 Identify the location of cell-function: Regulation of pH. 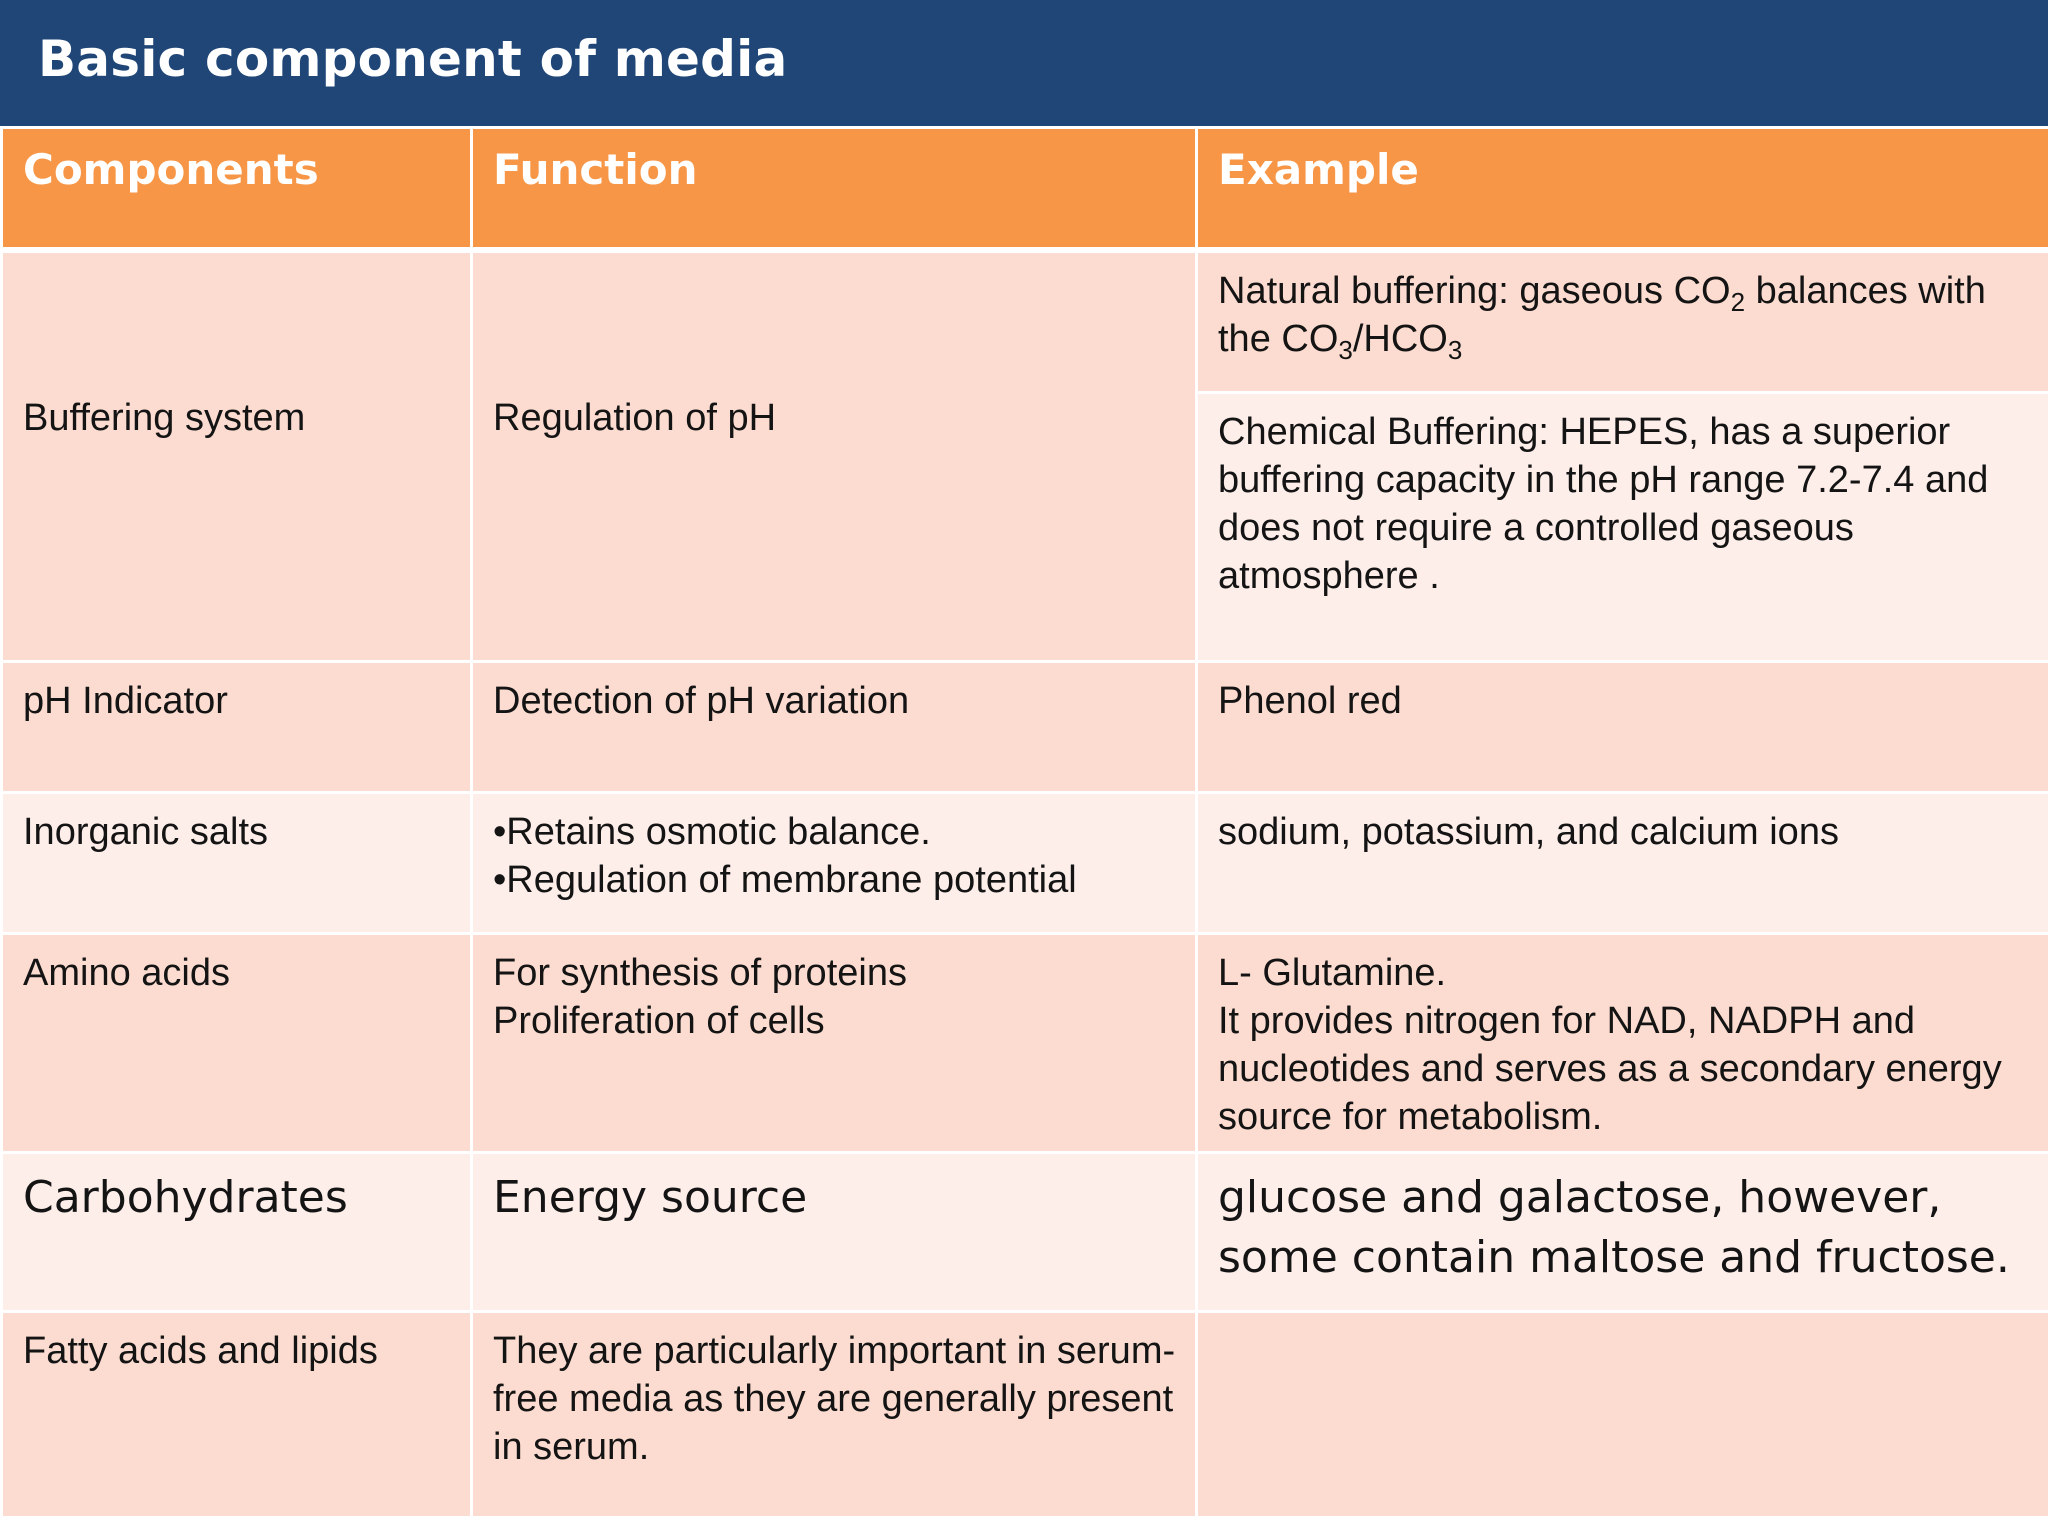
(834, 455).